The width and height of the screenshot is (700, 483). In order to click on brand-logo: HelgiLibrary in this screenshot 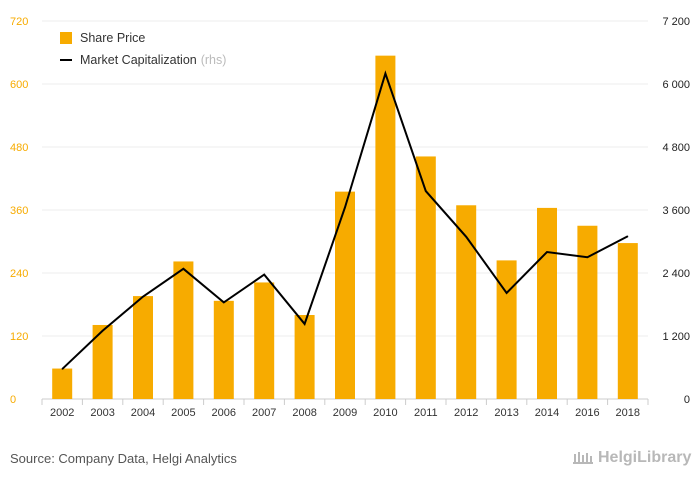, I will do `click(631, 458)`.